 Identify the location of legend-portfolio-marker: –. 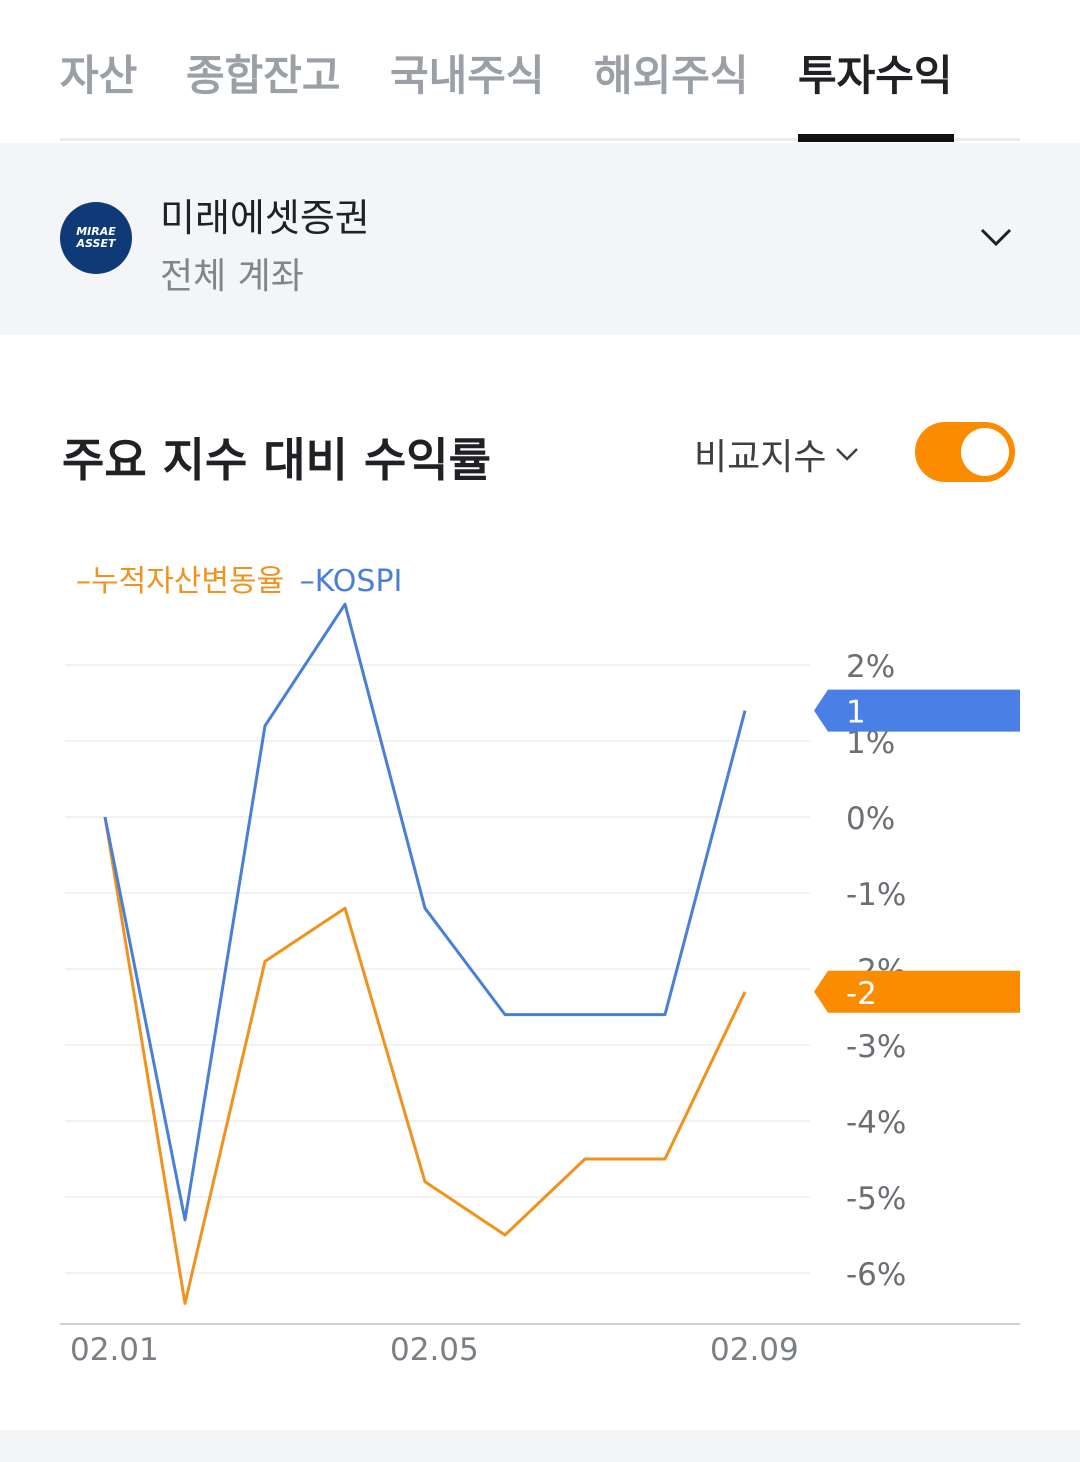
(83, 581).